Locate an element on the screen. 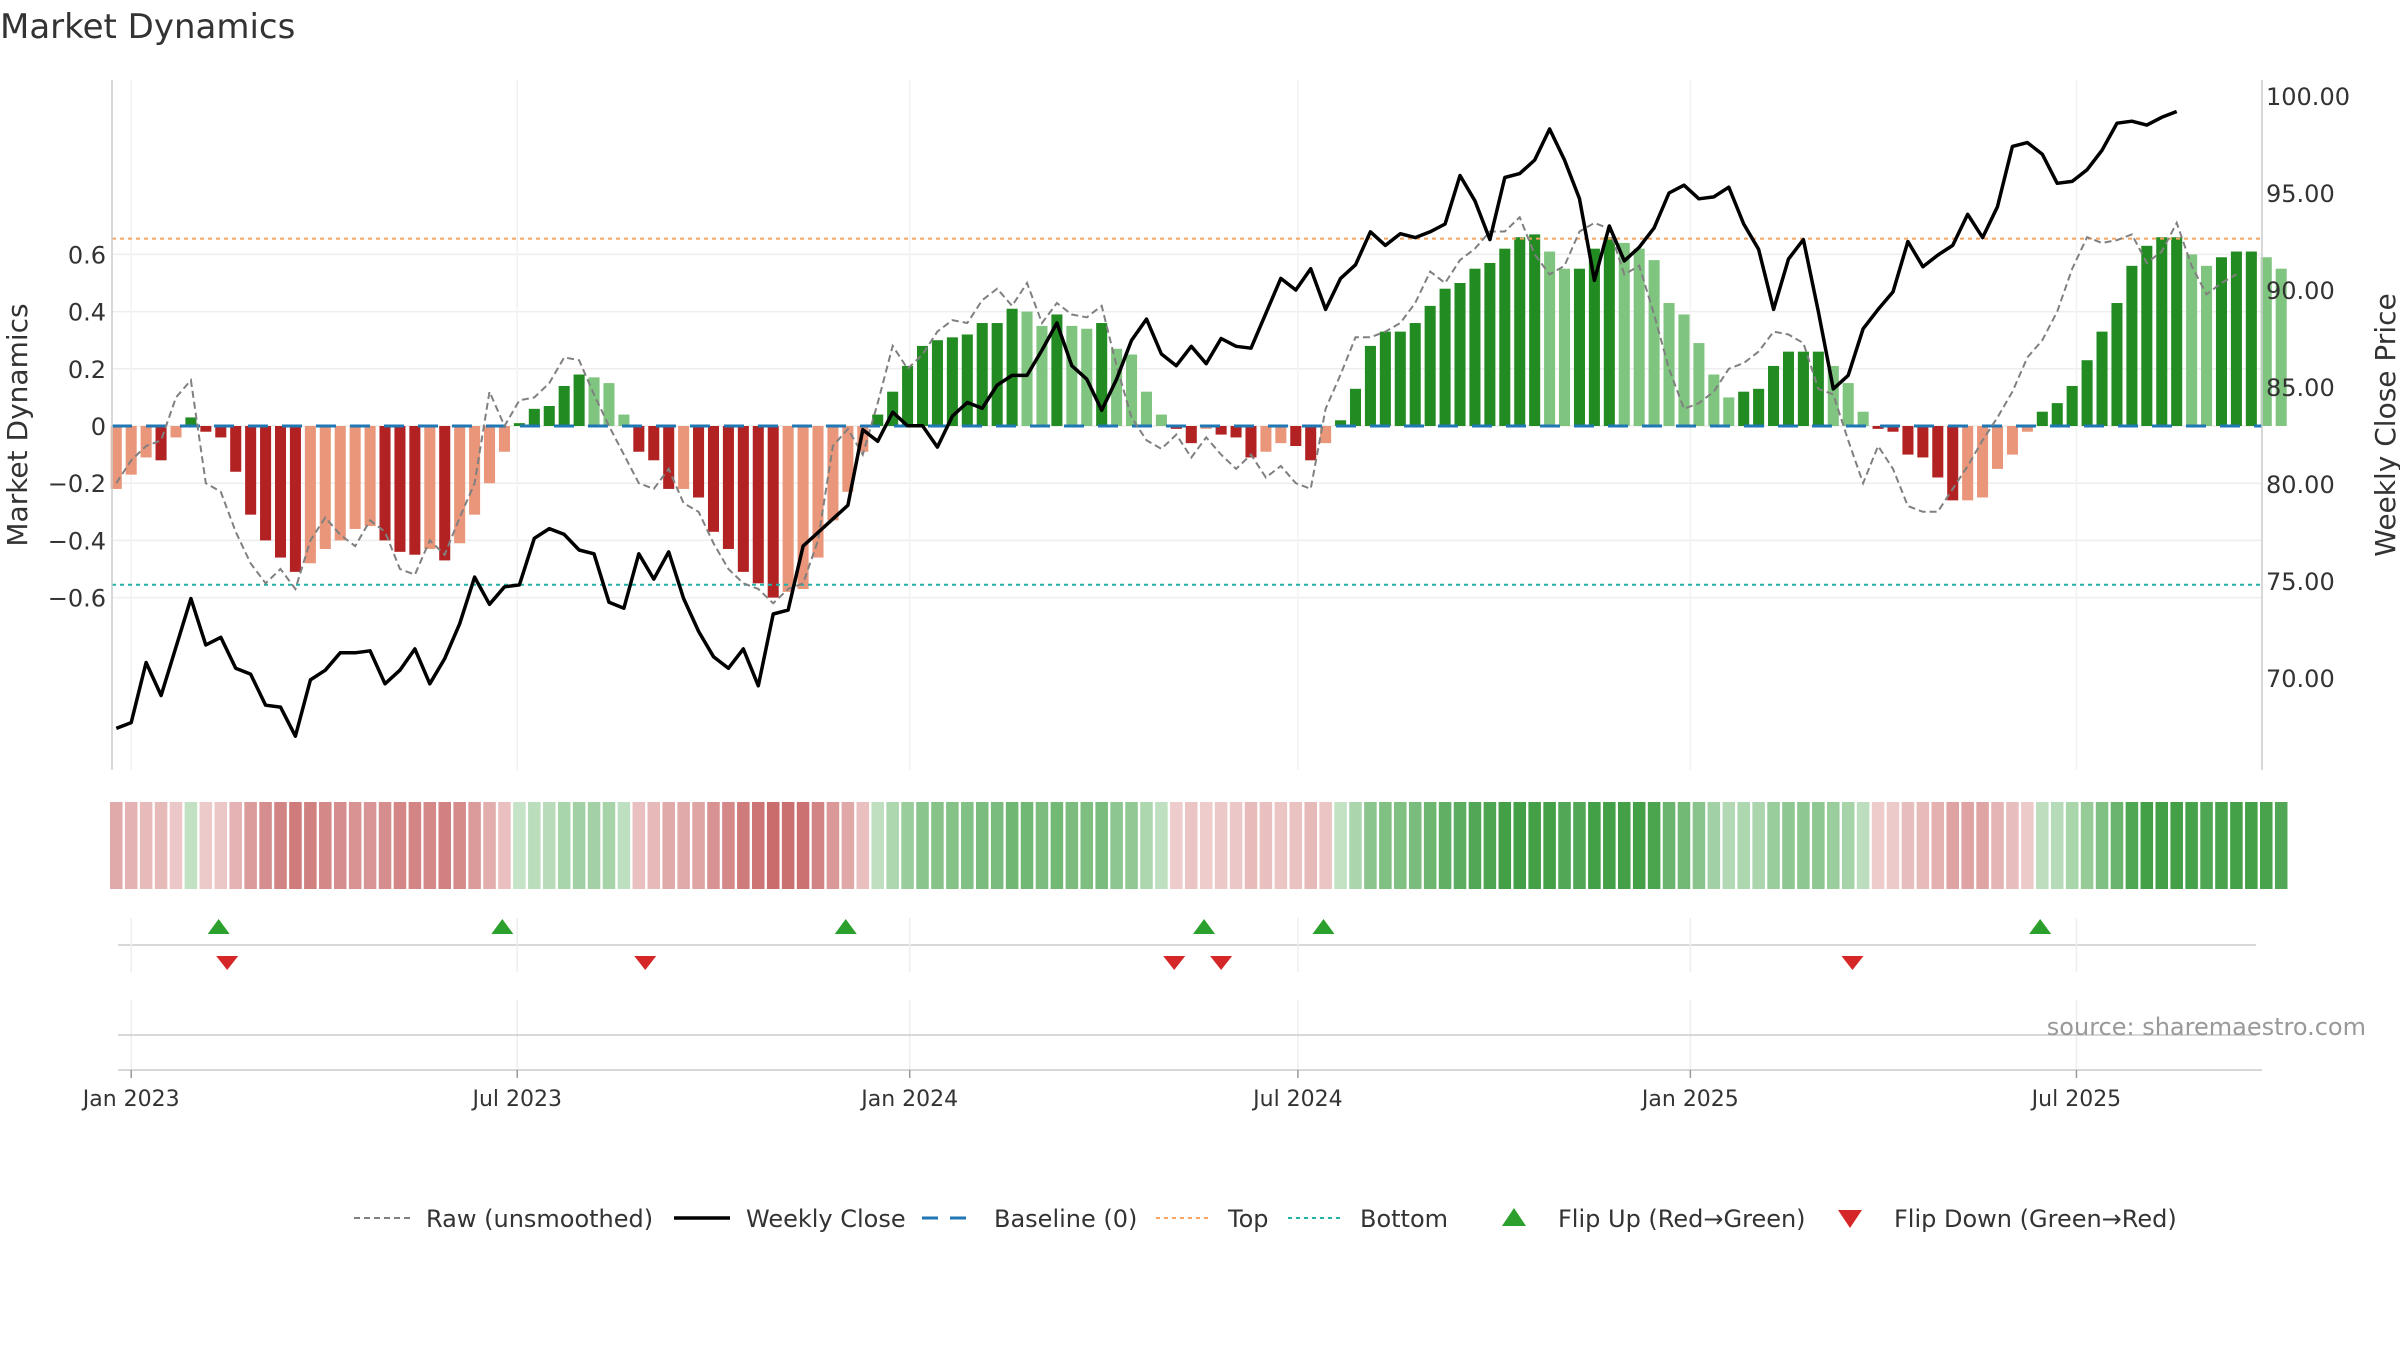  flip-up-marker is located at coordinates (1204, 926).